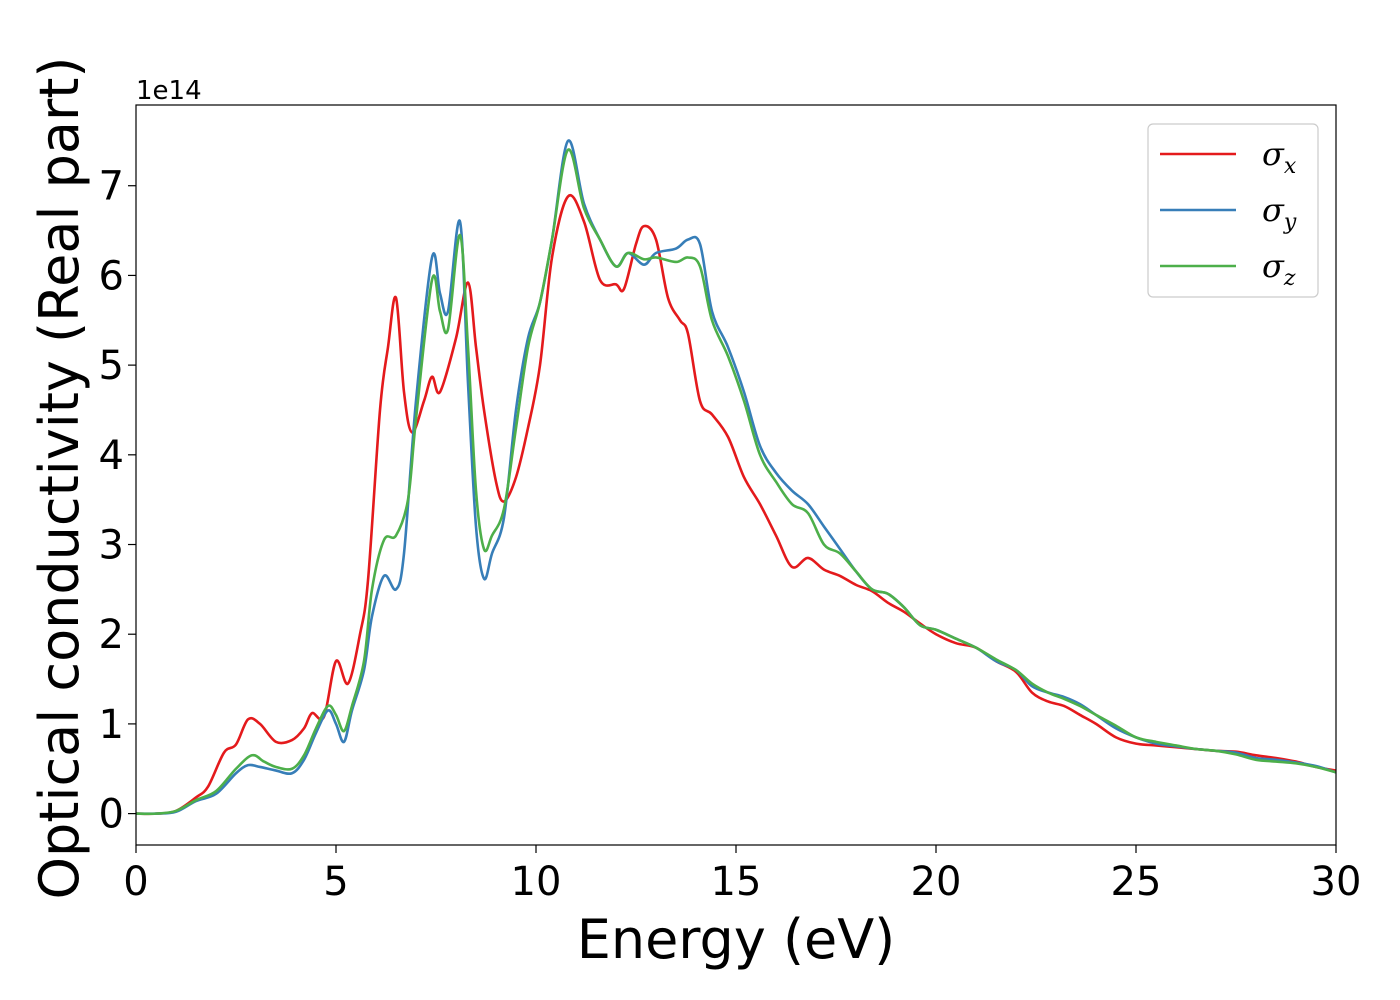 The height and width of the screenshot is (1000, 1400). What do you see at coordinates (111, 187) in the screenshot?
I see `y-tick-label: 7` at bounding box center [111, 187].